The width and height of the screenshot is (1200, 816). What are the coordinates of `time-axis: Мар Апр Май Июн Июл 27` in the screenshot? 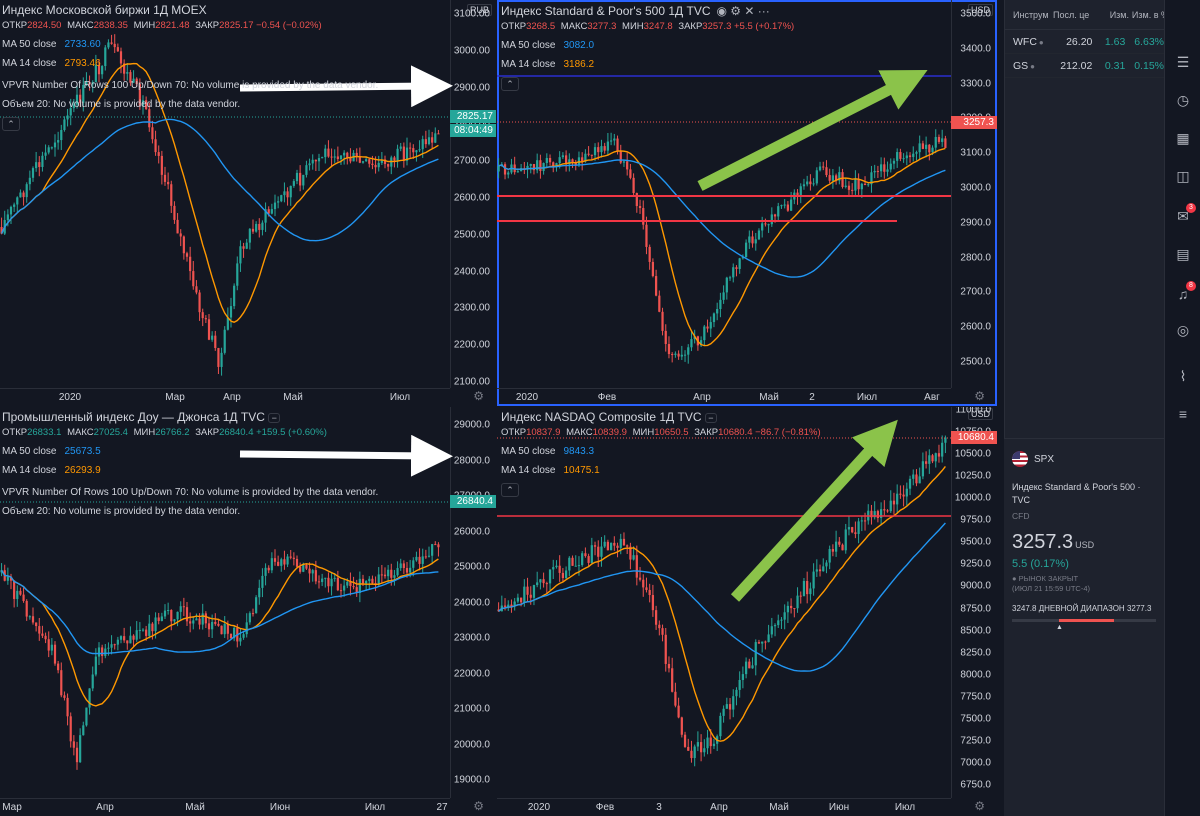 It's located at (225, 807).